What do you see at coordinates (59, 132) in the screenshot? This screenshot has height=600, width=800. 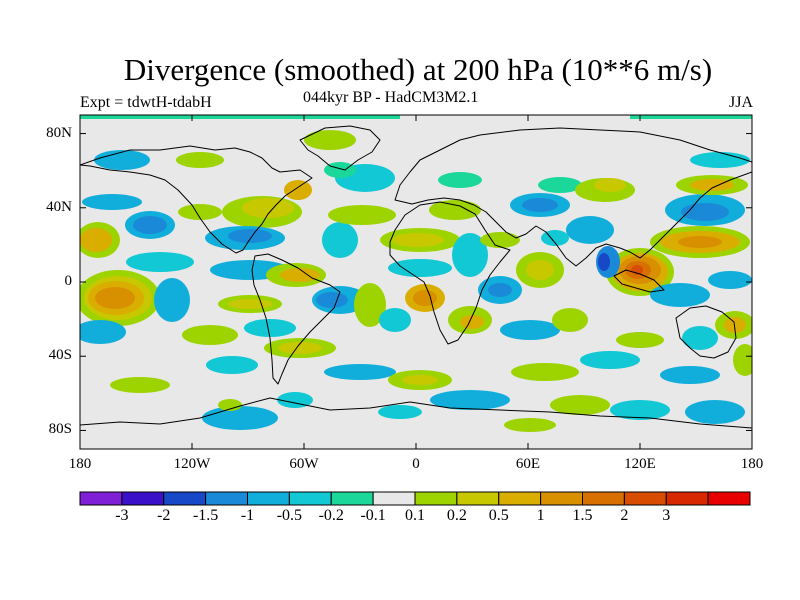 I see `lat-tick-label: 80N` at bounding box center [59, 132].